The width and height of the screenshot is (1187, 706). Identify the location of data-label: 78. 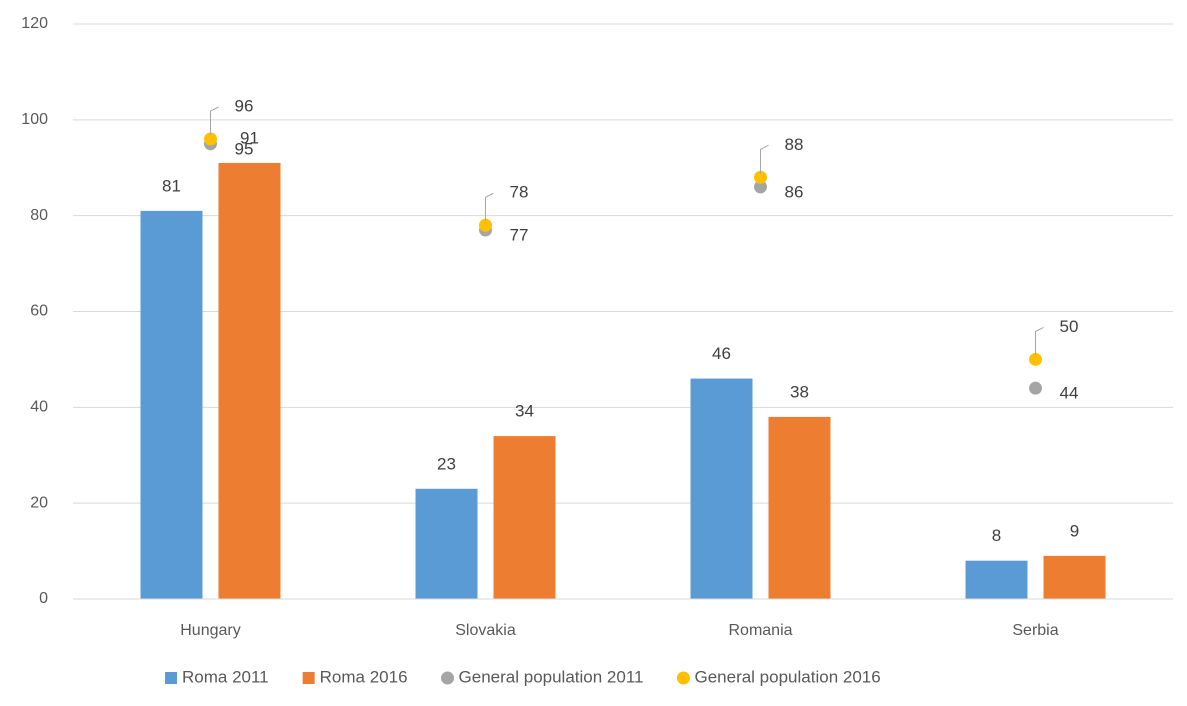
(519, 192).